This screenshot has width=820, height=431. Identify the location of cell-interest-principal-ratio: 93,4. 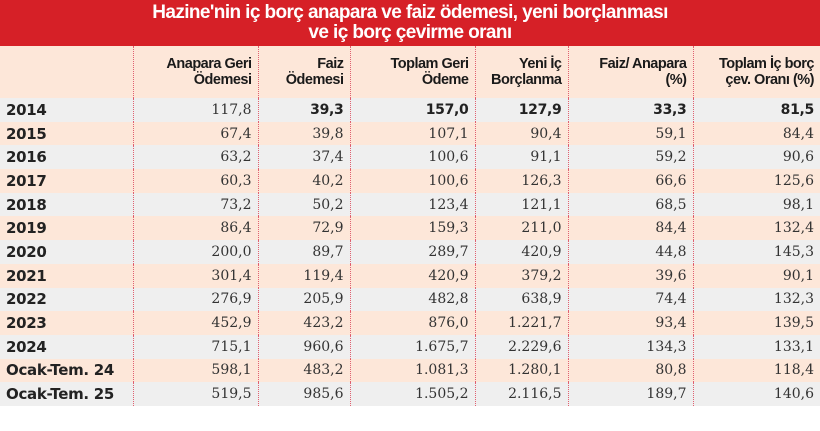
(630, 323).